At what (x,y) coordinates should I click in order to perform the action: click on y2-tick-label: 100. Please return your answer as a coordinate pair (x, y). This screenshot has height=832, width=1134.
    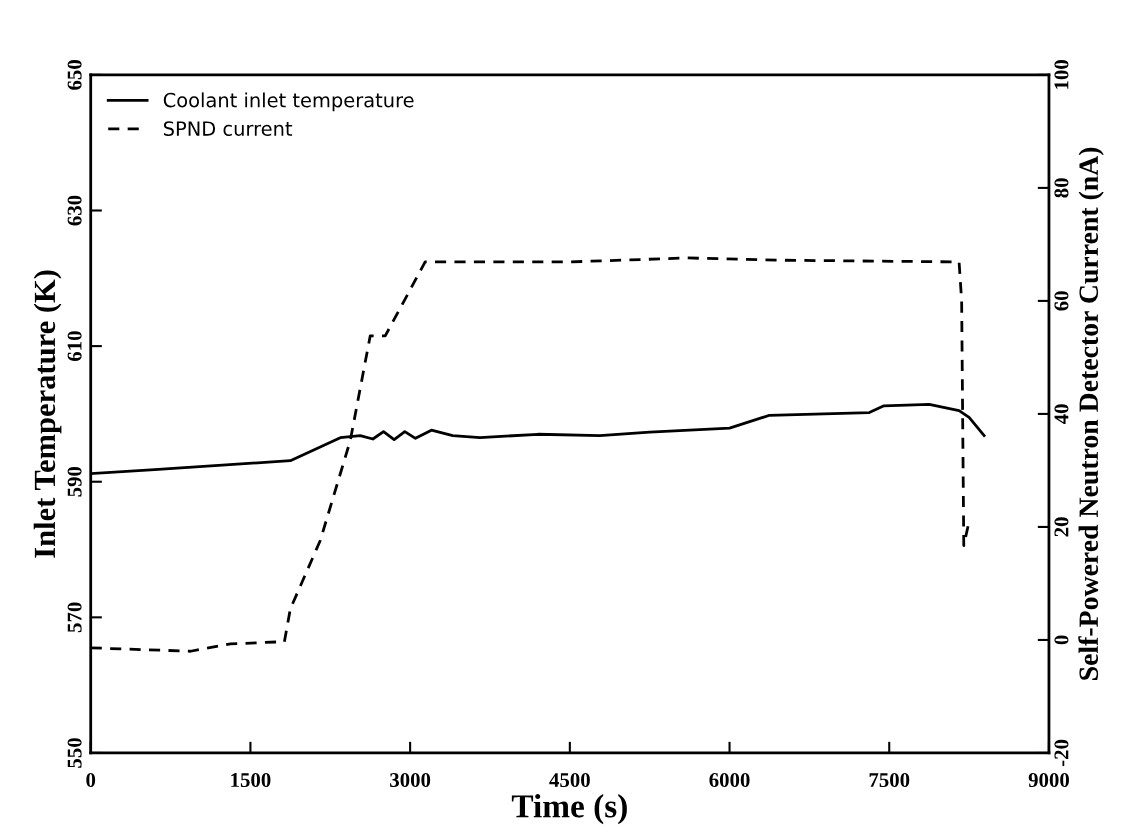
    Looking at the image, I should click on (1061, 74).